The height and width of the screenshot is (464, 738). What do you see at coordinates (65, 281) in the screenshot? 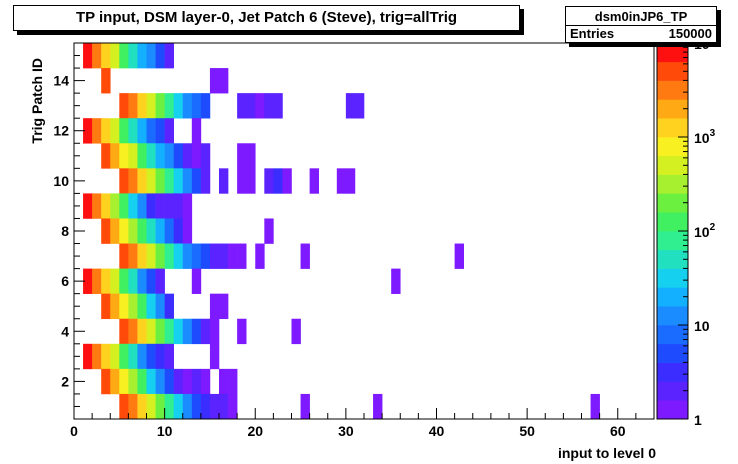
I see `y-tick-label: 6` at bounding box center [65, 281].